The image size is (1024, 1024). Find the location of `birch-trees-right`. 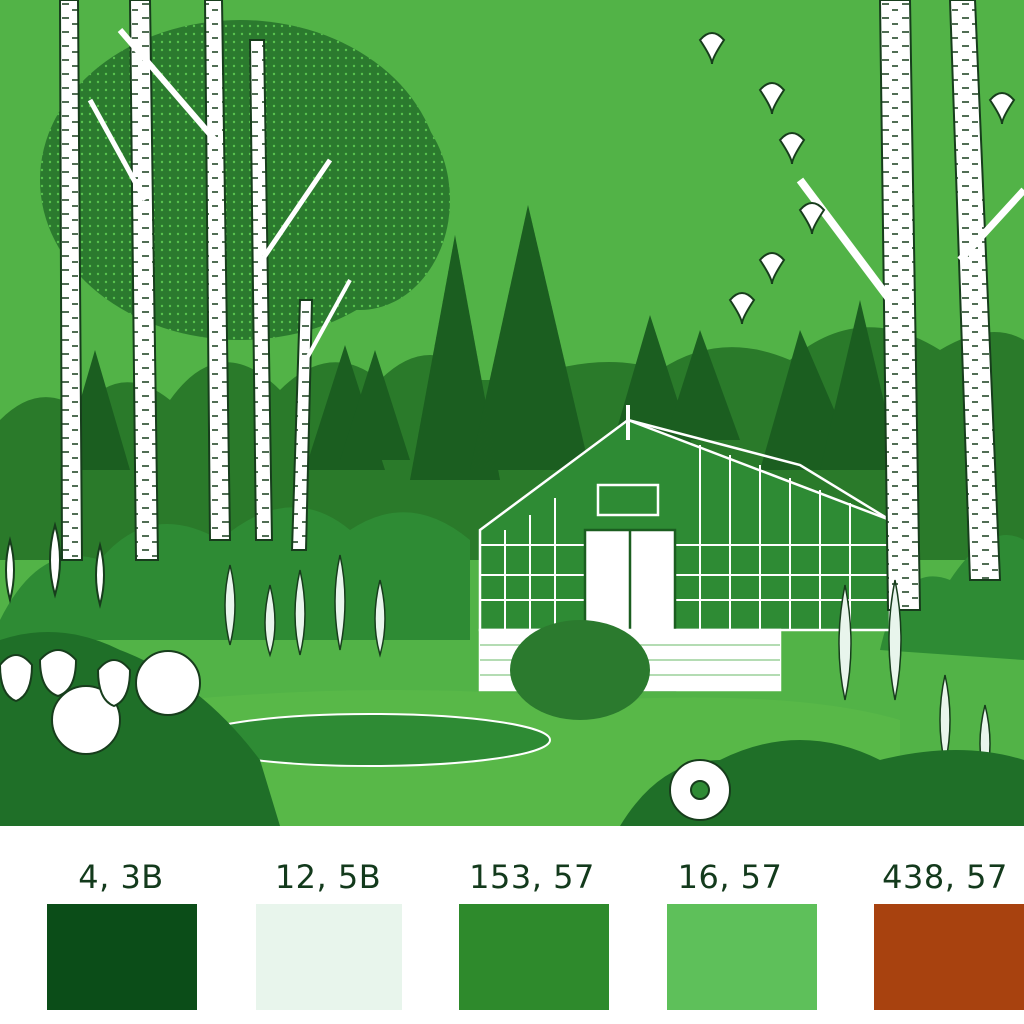

birch-trees-right is located at coordinates (910, 305).